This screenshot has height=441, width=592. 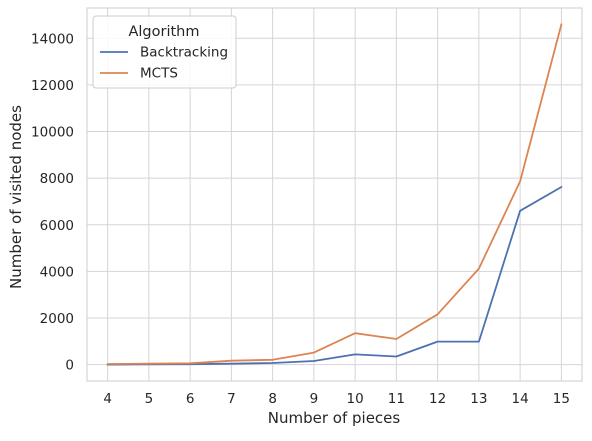 What do you see at coordinates (437, 399) in the screenshot?
I see `x-tick-label: 12` at bounding box center [437, 399].